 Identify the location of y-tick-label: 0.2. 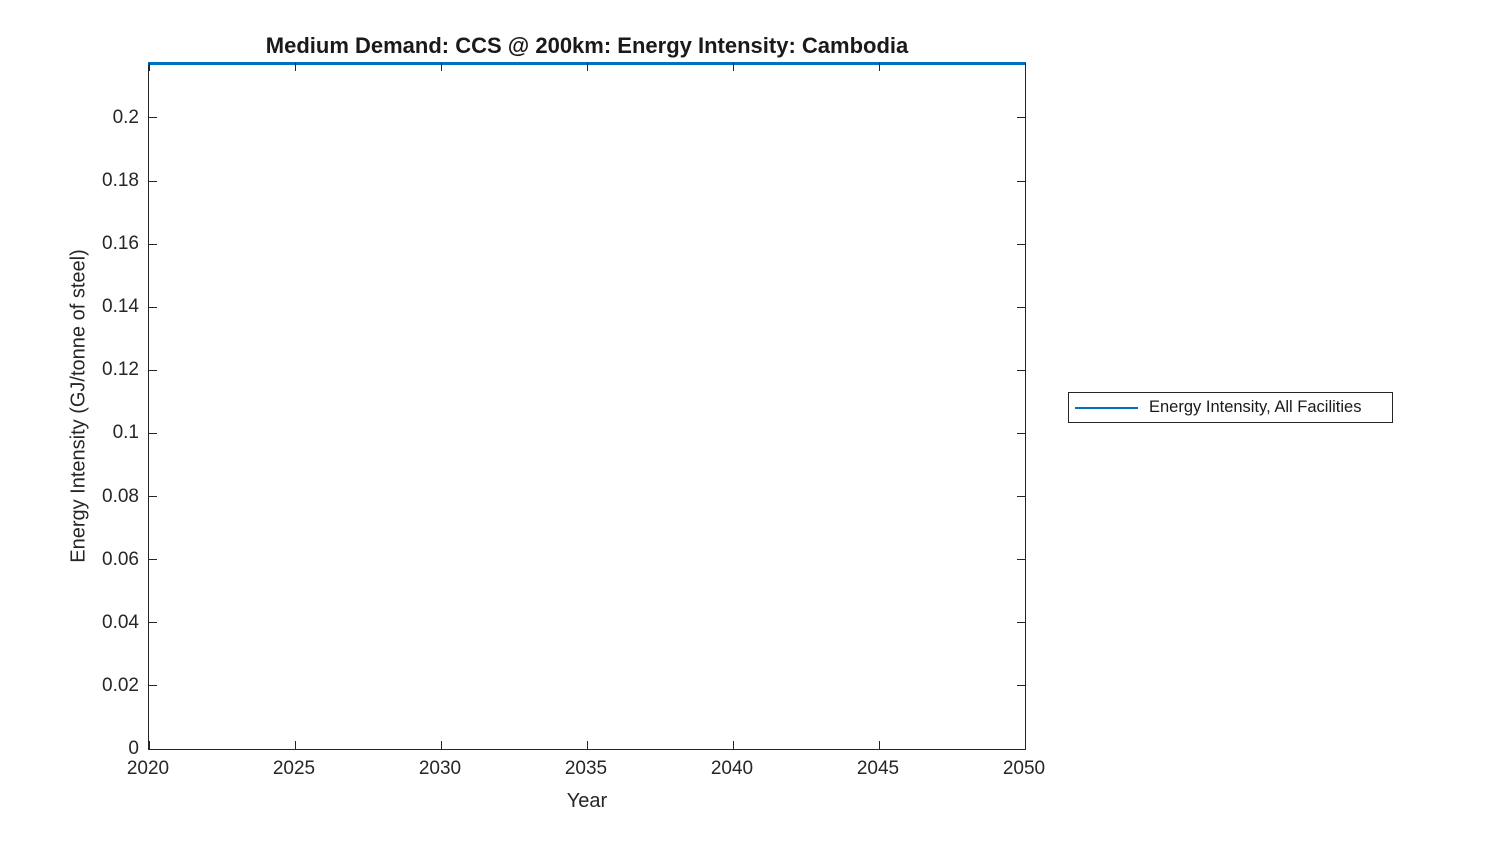
(125, 117).